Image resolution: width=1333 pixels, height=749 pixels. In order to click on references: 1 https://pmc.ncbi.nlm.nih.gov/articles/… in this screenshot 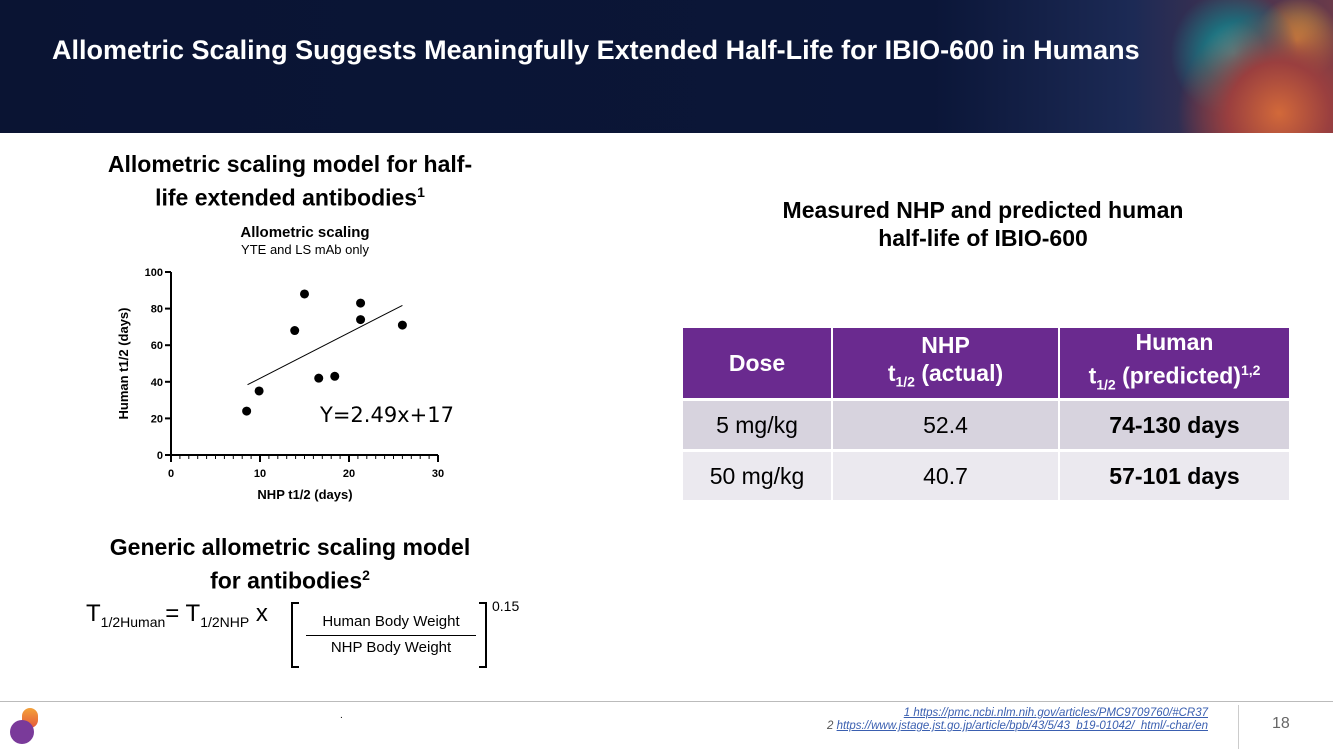, I will do `click(1017, 720)`.